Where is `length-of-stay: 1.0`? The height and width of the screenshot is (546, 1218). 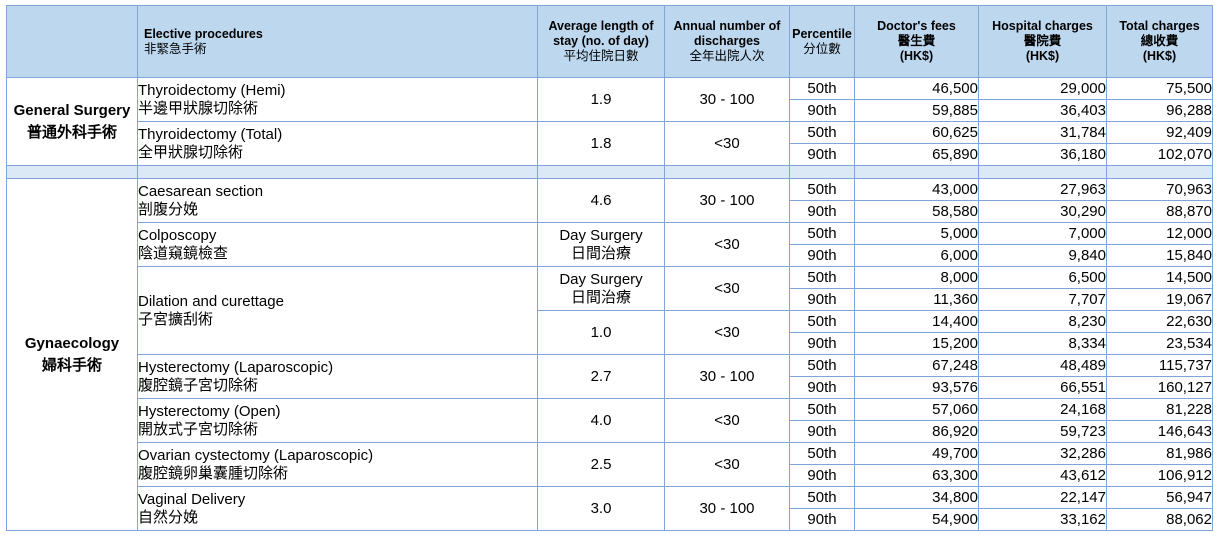 length-of-stay: 1.0 is located at coordinates (601, 332).